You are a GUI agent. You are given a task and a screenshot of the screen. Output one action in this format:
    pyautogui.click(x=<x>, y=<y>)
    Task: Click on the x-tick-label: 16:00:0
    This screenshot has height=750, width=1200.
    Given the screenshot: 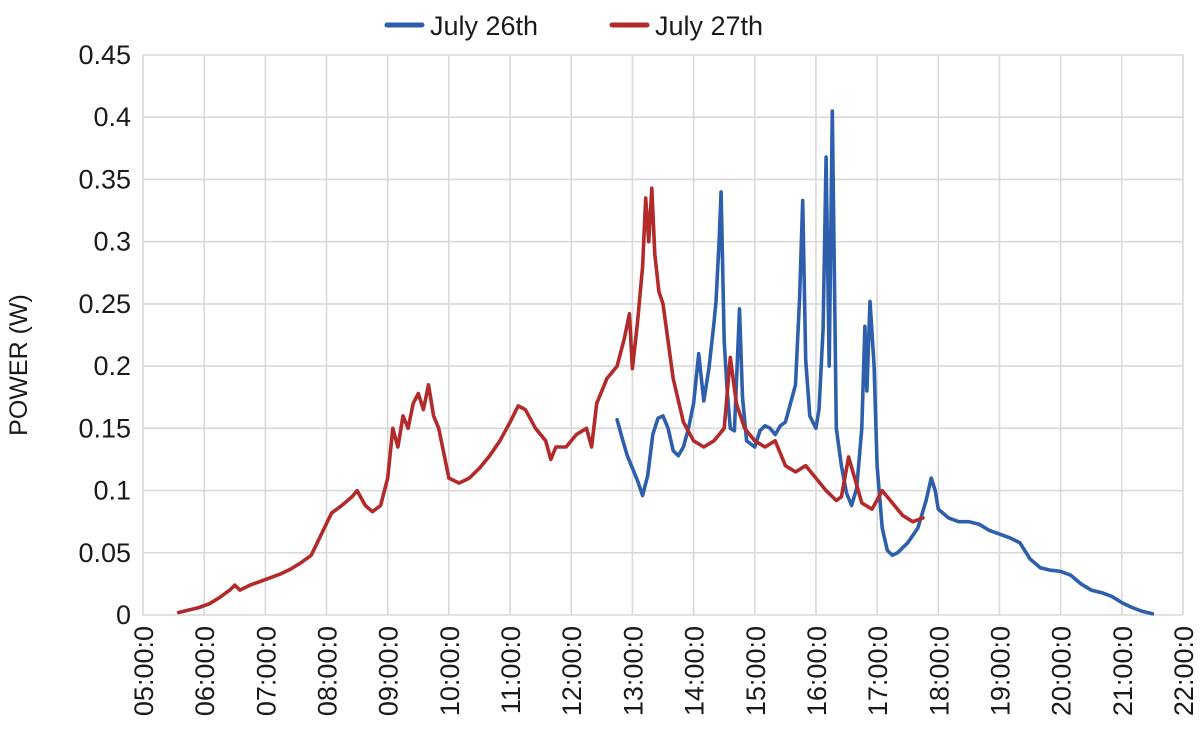 What is the action you would take?
    pyautogui.click(x=817, y=671)
    